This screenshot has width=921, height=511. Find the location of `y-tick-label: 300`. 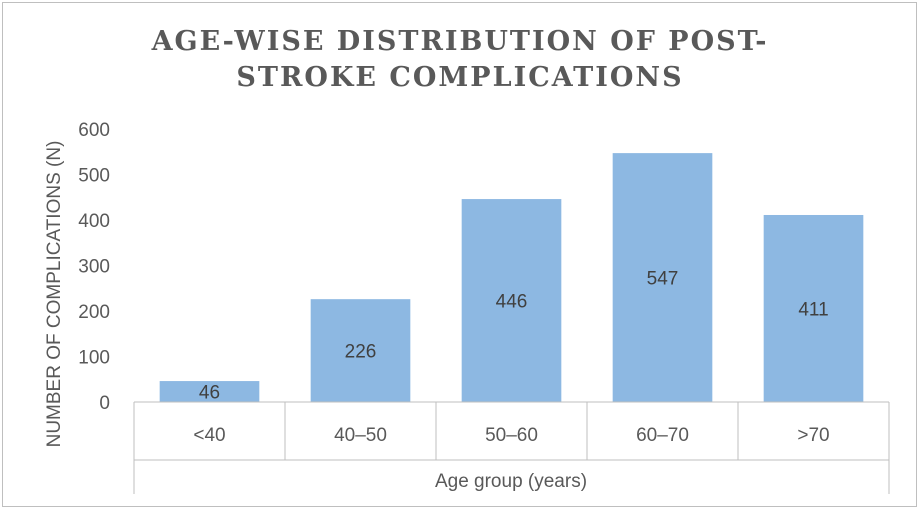

y-tick-label: 300 is located at coordinates (94, 267).